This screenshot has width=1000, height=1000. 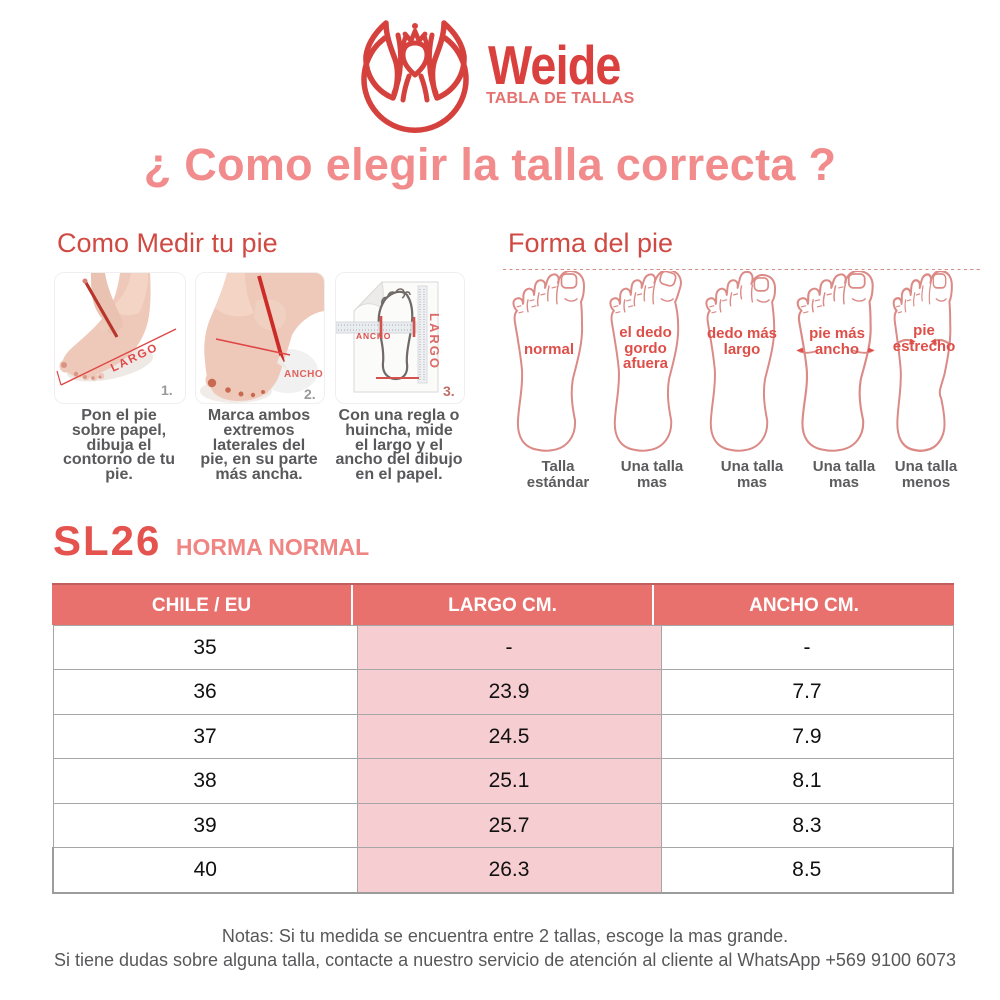 I want to click on svg-text: 1., so click(x=167, y=390).